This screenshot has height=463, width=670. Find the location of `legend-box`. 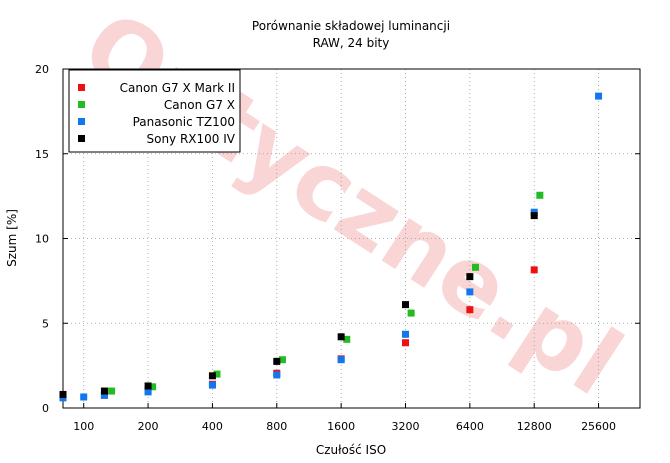

legend-box is located at coordinates (154, 111).